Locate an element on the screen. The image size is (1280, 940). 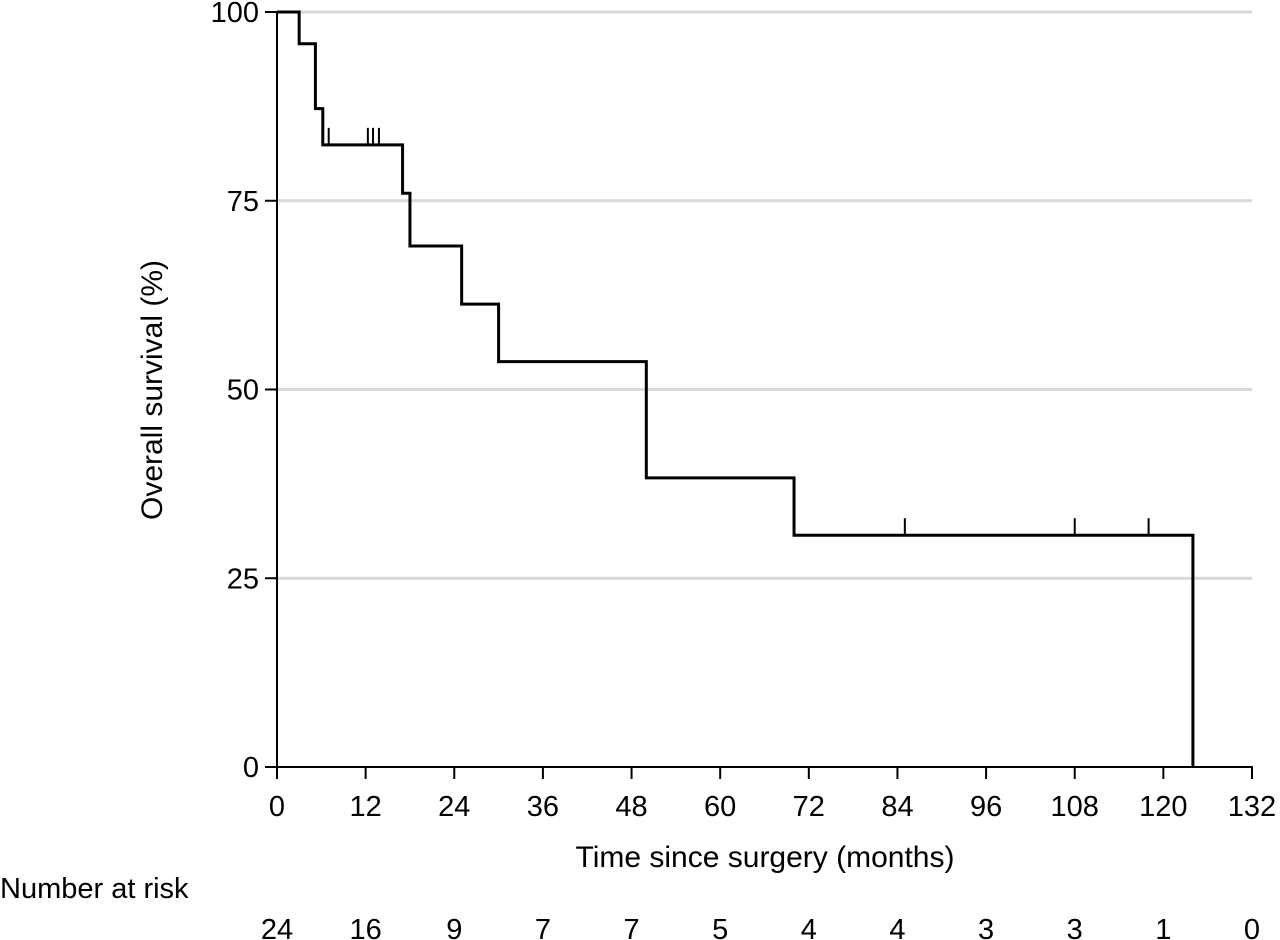
x-tick-label: 60 is located at coordinates (720, 807).